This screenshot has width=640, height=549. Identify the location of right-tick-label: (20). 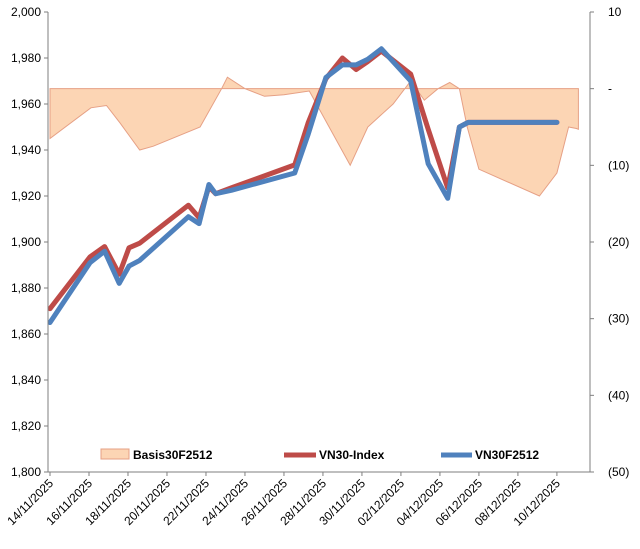
(618, 242).